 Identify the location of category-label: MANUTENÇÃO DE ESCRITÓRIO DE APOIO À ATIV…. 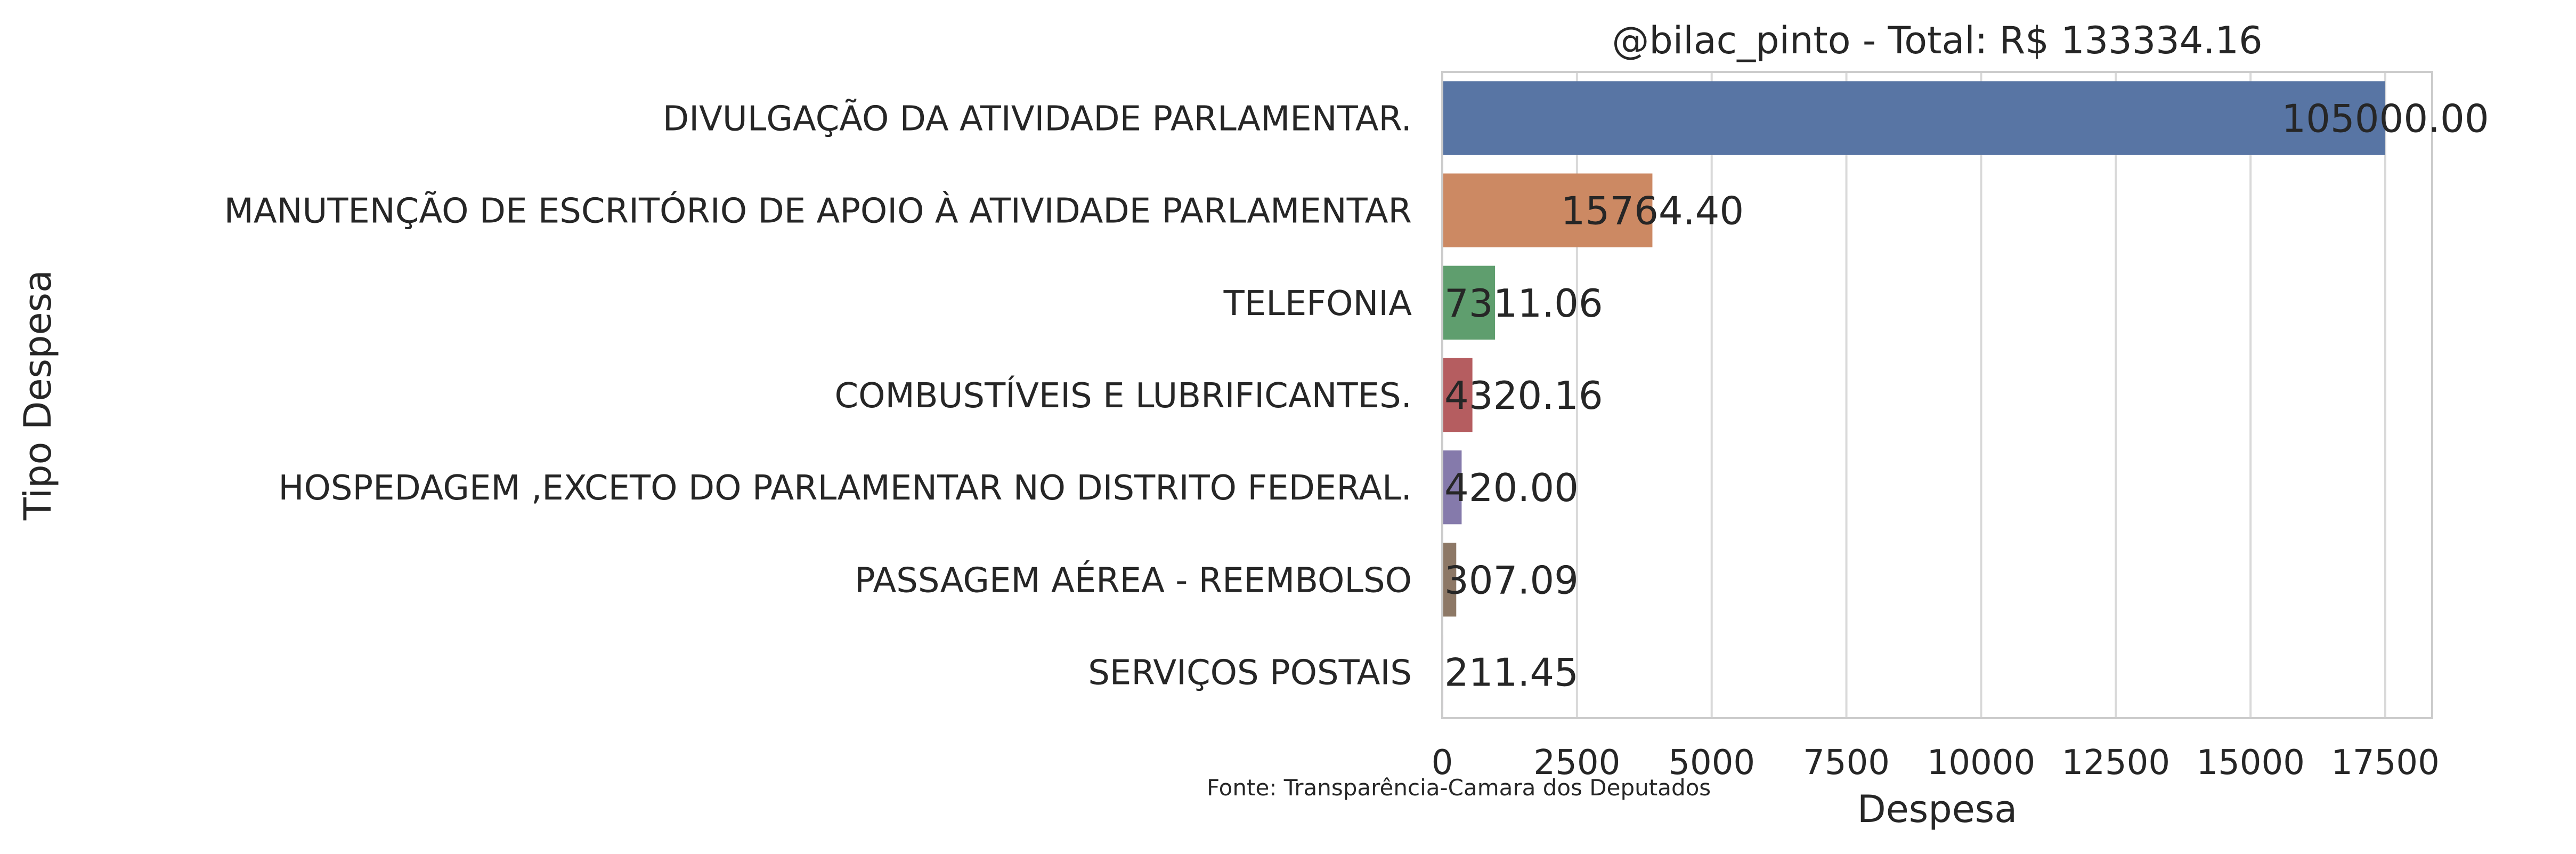
(818, 211).